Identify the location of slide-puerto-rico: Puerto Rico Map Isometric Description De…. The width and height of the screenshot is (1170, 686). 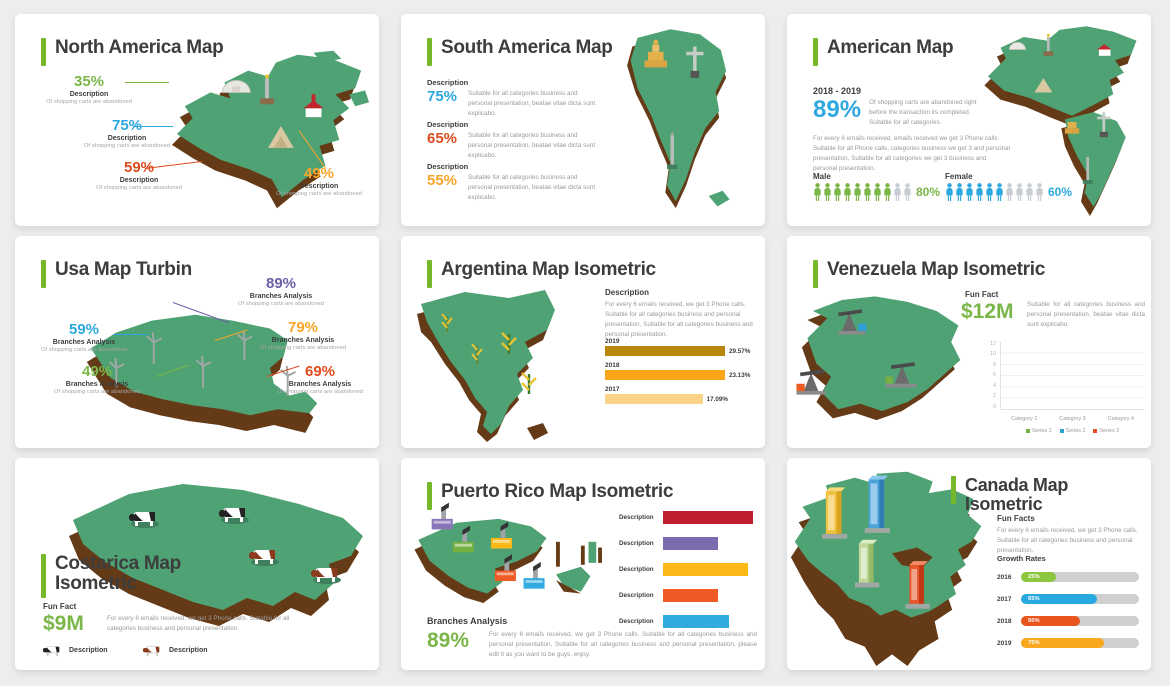
(583, 564).